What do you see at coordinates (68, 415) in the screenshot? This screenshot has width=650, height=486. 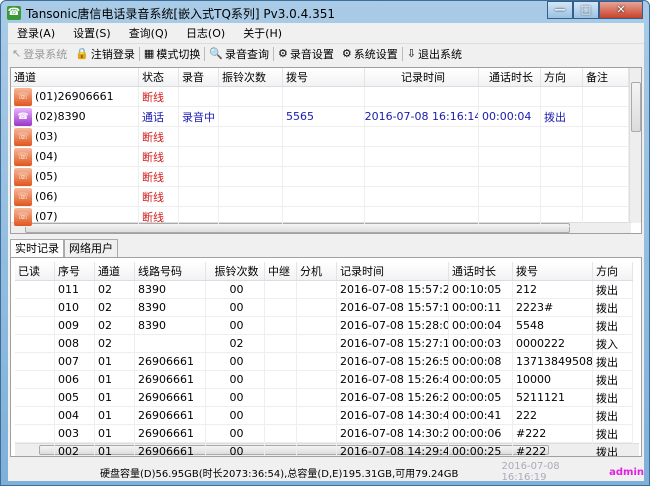 I see `cell-text: 004` at bounding box center [68, 415].